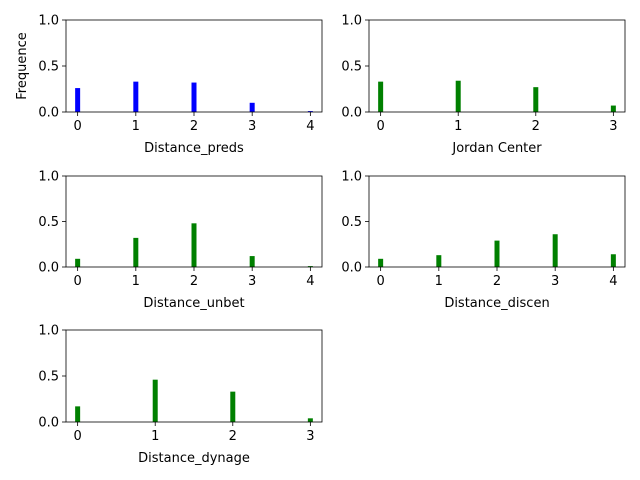 This screenshot has height=480, width=640. What do you see at coordinates (169, 85) in the screenshot?
I see `subplot-1: 0 1 2 3 4 0.0 0.5 1.0 Distance_preds Frequence` at bounding box center [169, 85].